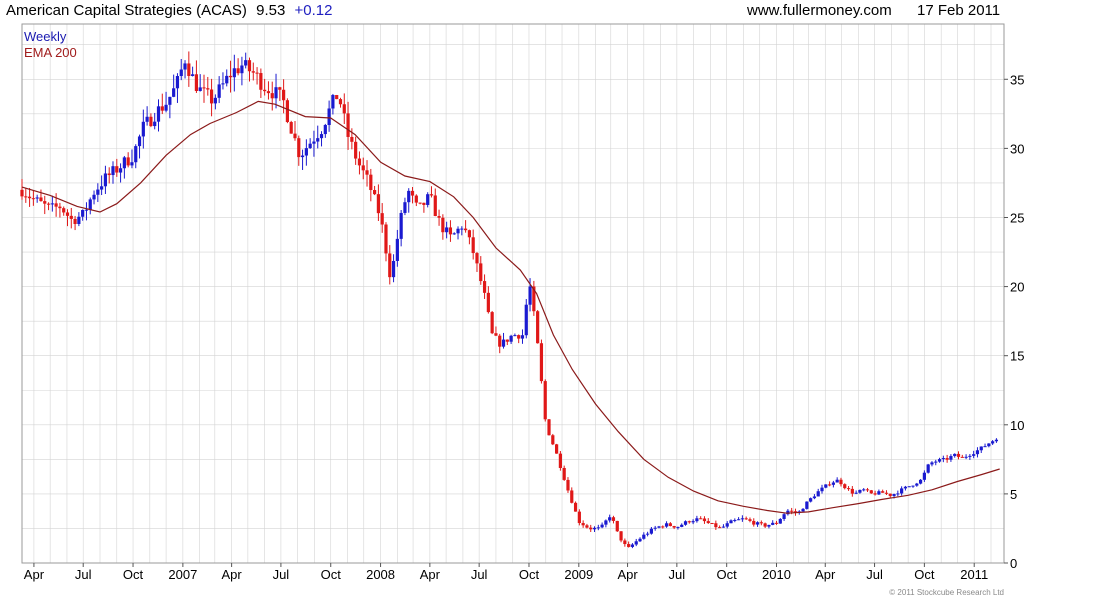  What do you see at coordinates (776, 574) in the screenshot?
I see `x-tick-label: 2010` at bounding box center [776, 574].